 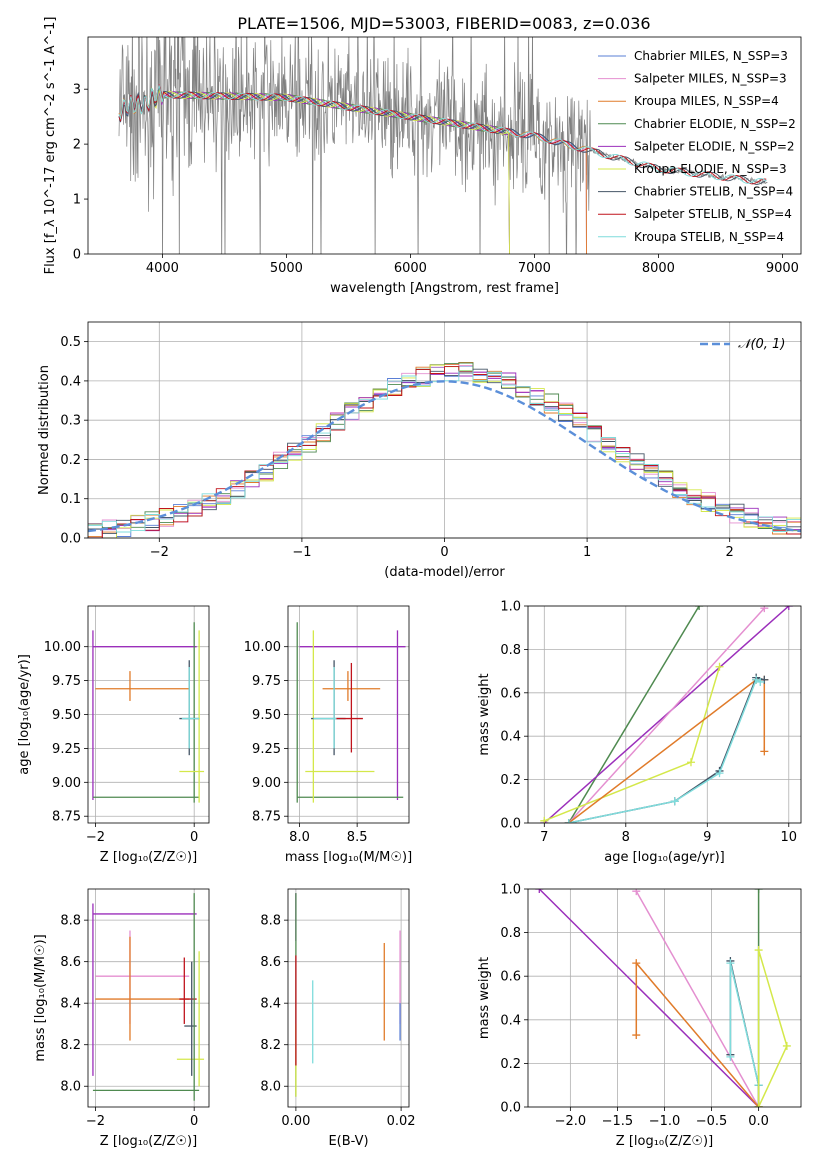 I want to click on y-axis-label: age [log₁₀(age/yr)], so click(x=24, y=714).